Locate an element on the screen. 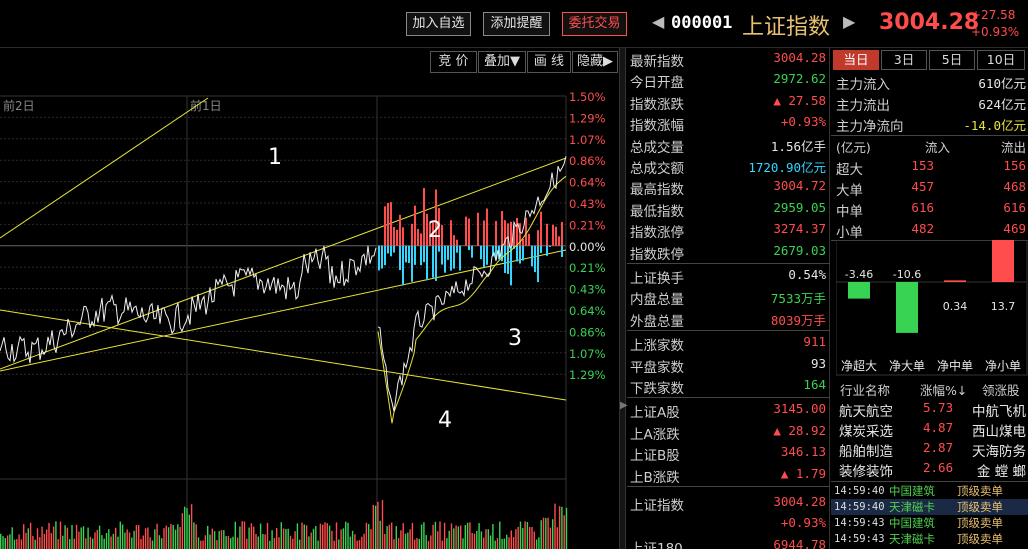 The image size is (1028, 549). stat-row: 最低指数 2959.05 is located at coordinates (728, 209).